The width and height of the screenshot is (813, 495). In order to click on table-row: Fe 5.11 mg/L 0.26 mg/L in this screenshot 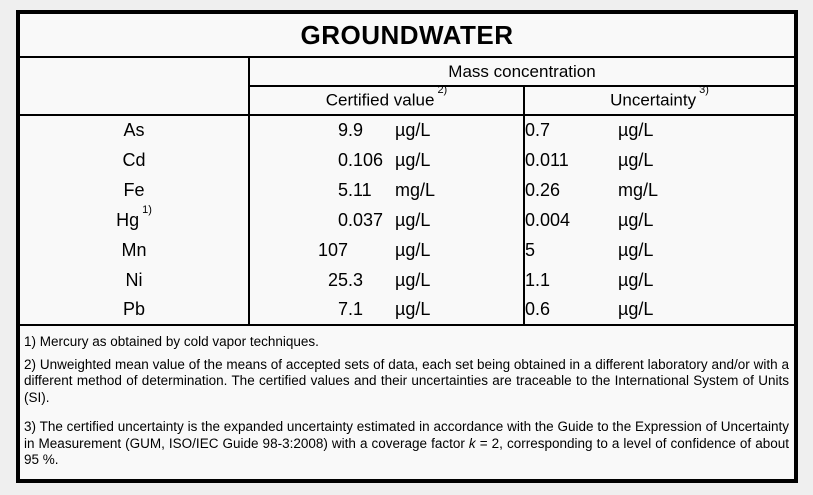, I will do `click(407, 190)`.